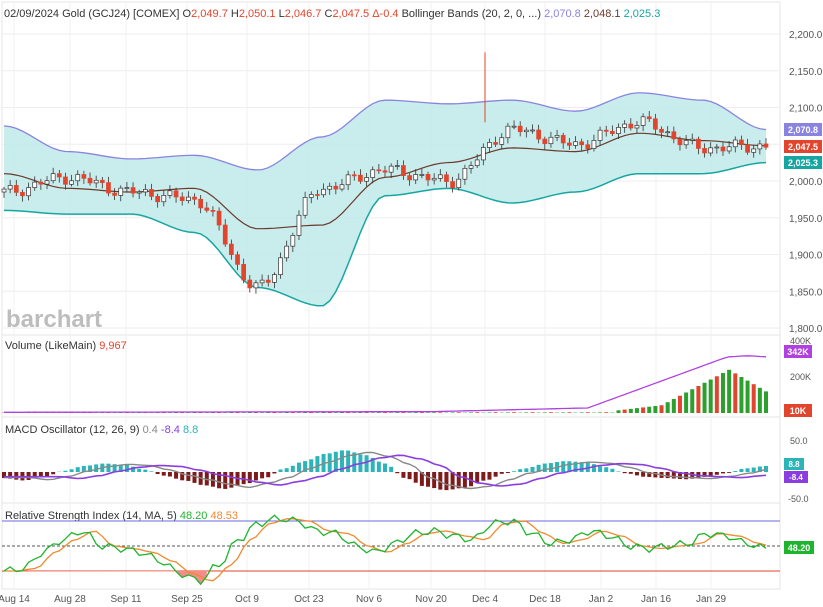  Describe the element at coordinates (369, 599) in the screenshot. I see `date-axis-label: Nov 6` at that location.